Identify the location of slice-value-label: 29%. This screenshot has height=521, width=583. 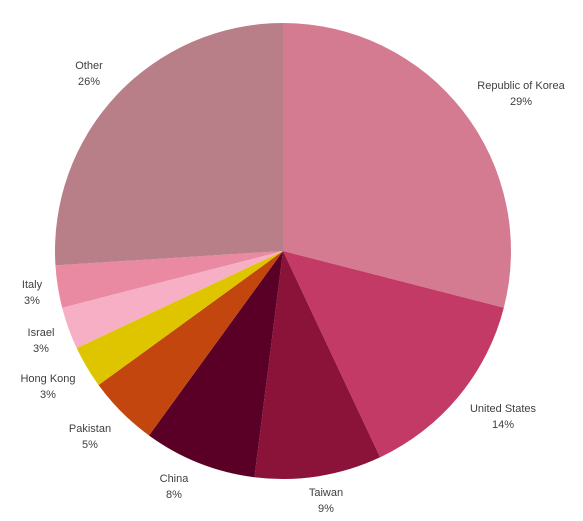
(521, 102).